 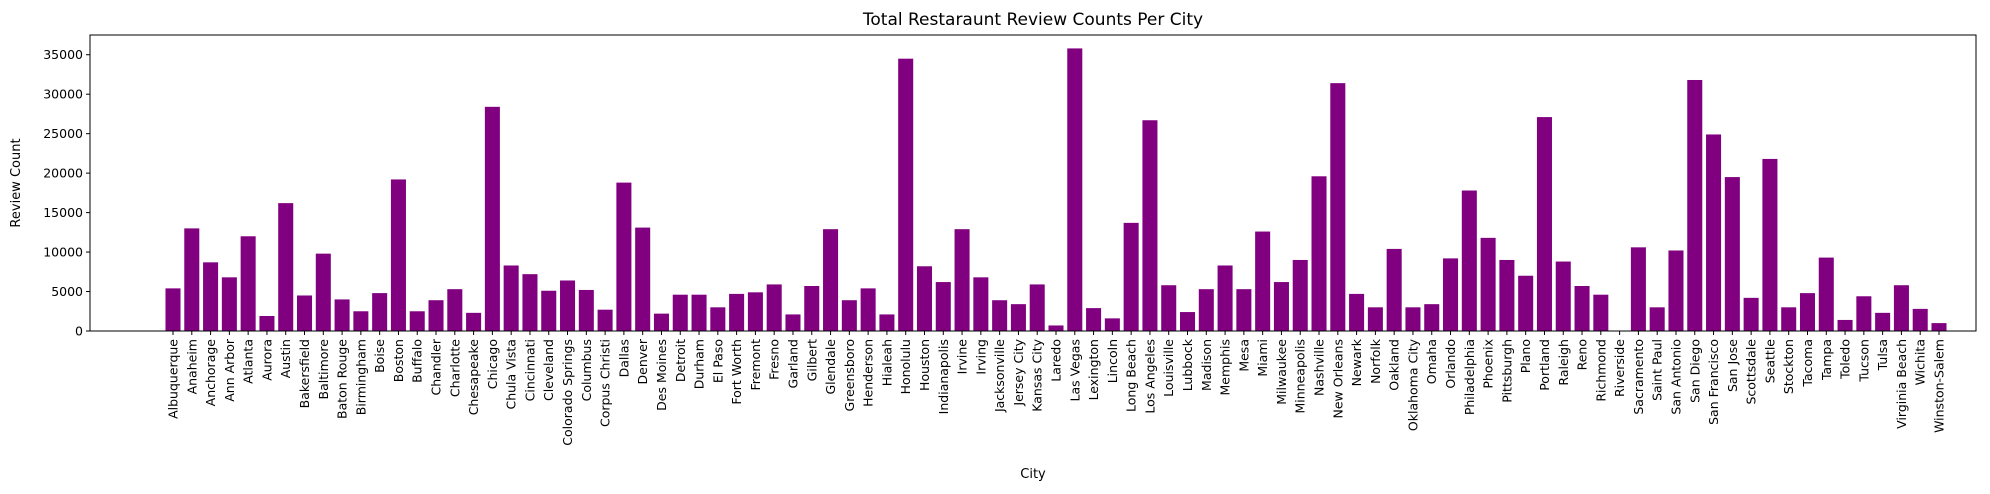 What do you see at coordinates (1356, 362) in the screenshot?
I see `x-tick-label: Newark` at bounding box center [1356, 362].